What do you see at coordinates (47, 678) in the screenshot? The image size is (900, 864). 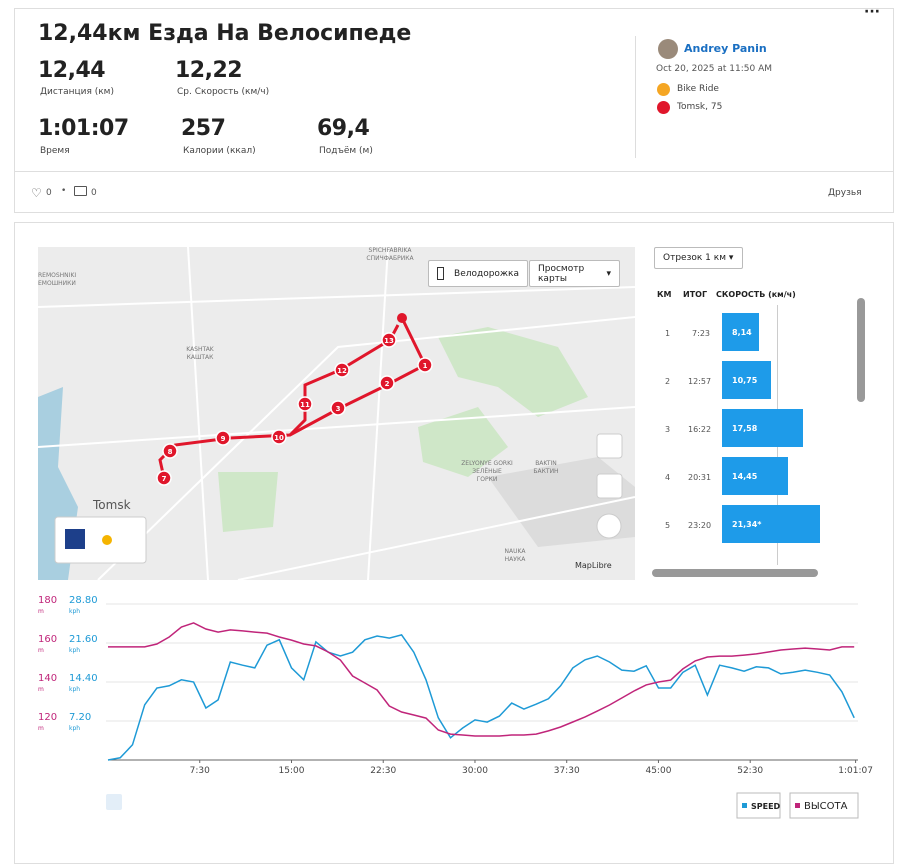 I see `y2-tick-label: 140` at bounding box center [47, 678].